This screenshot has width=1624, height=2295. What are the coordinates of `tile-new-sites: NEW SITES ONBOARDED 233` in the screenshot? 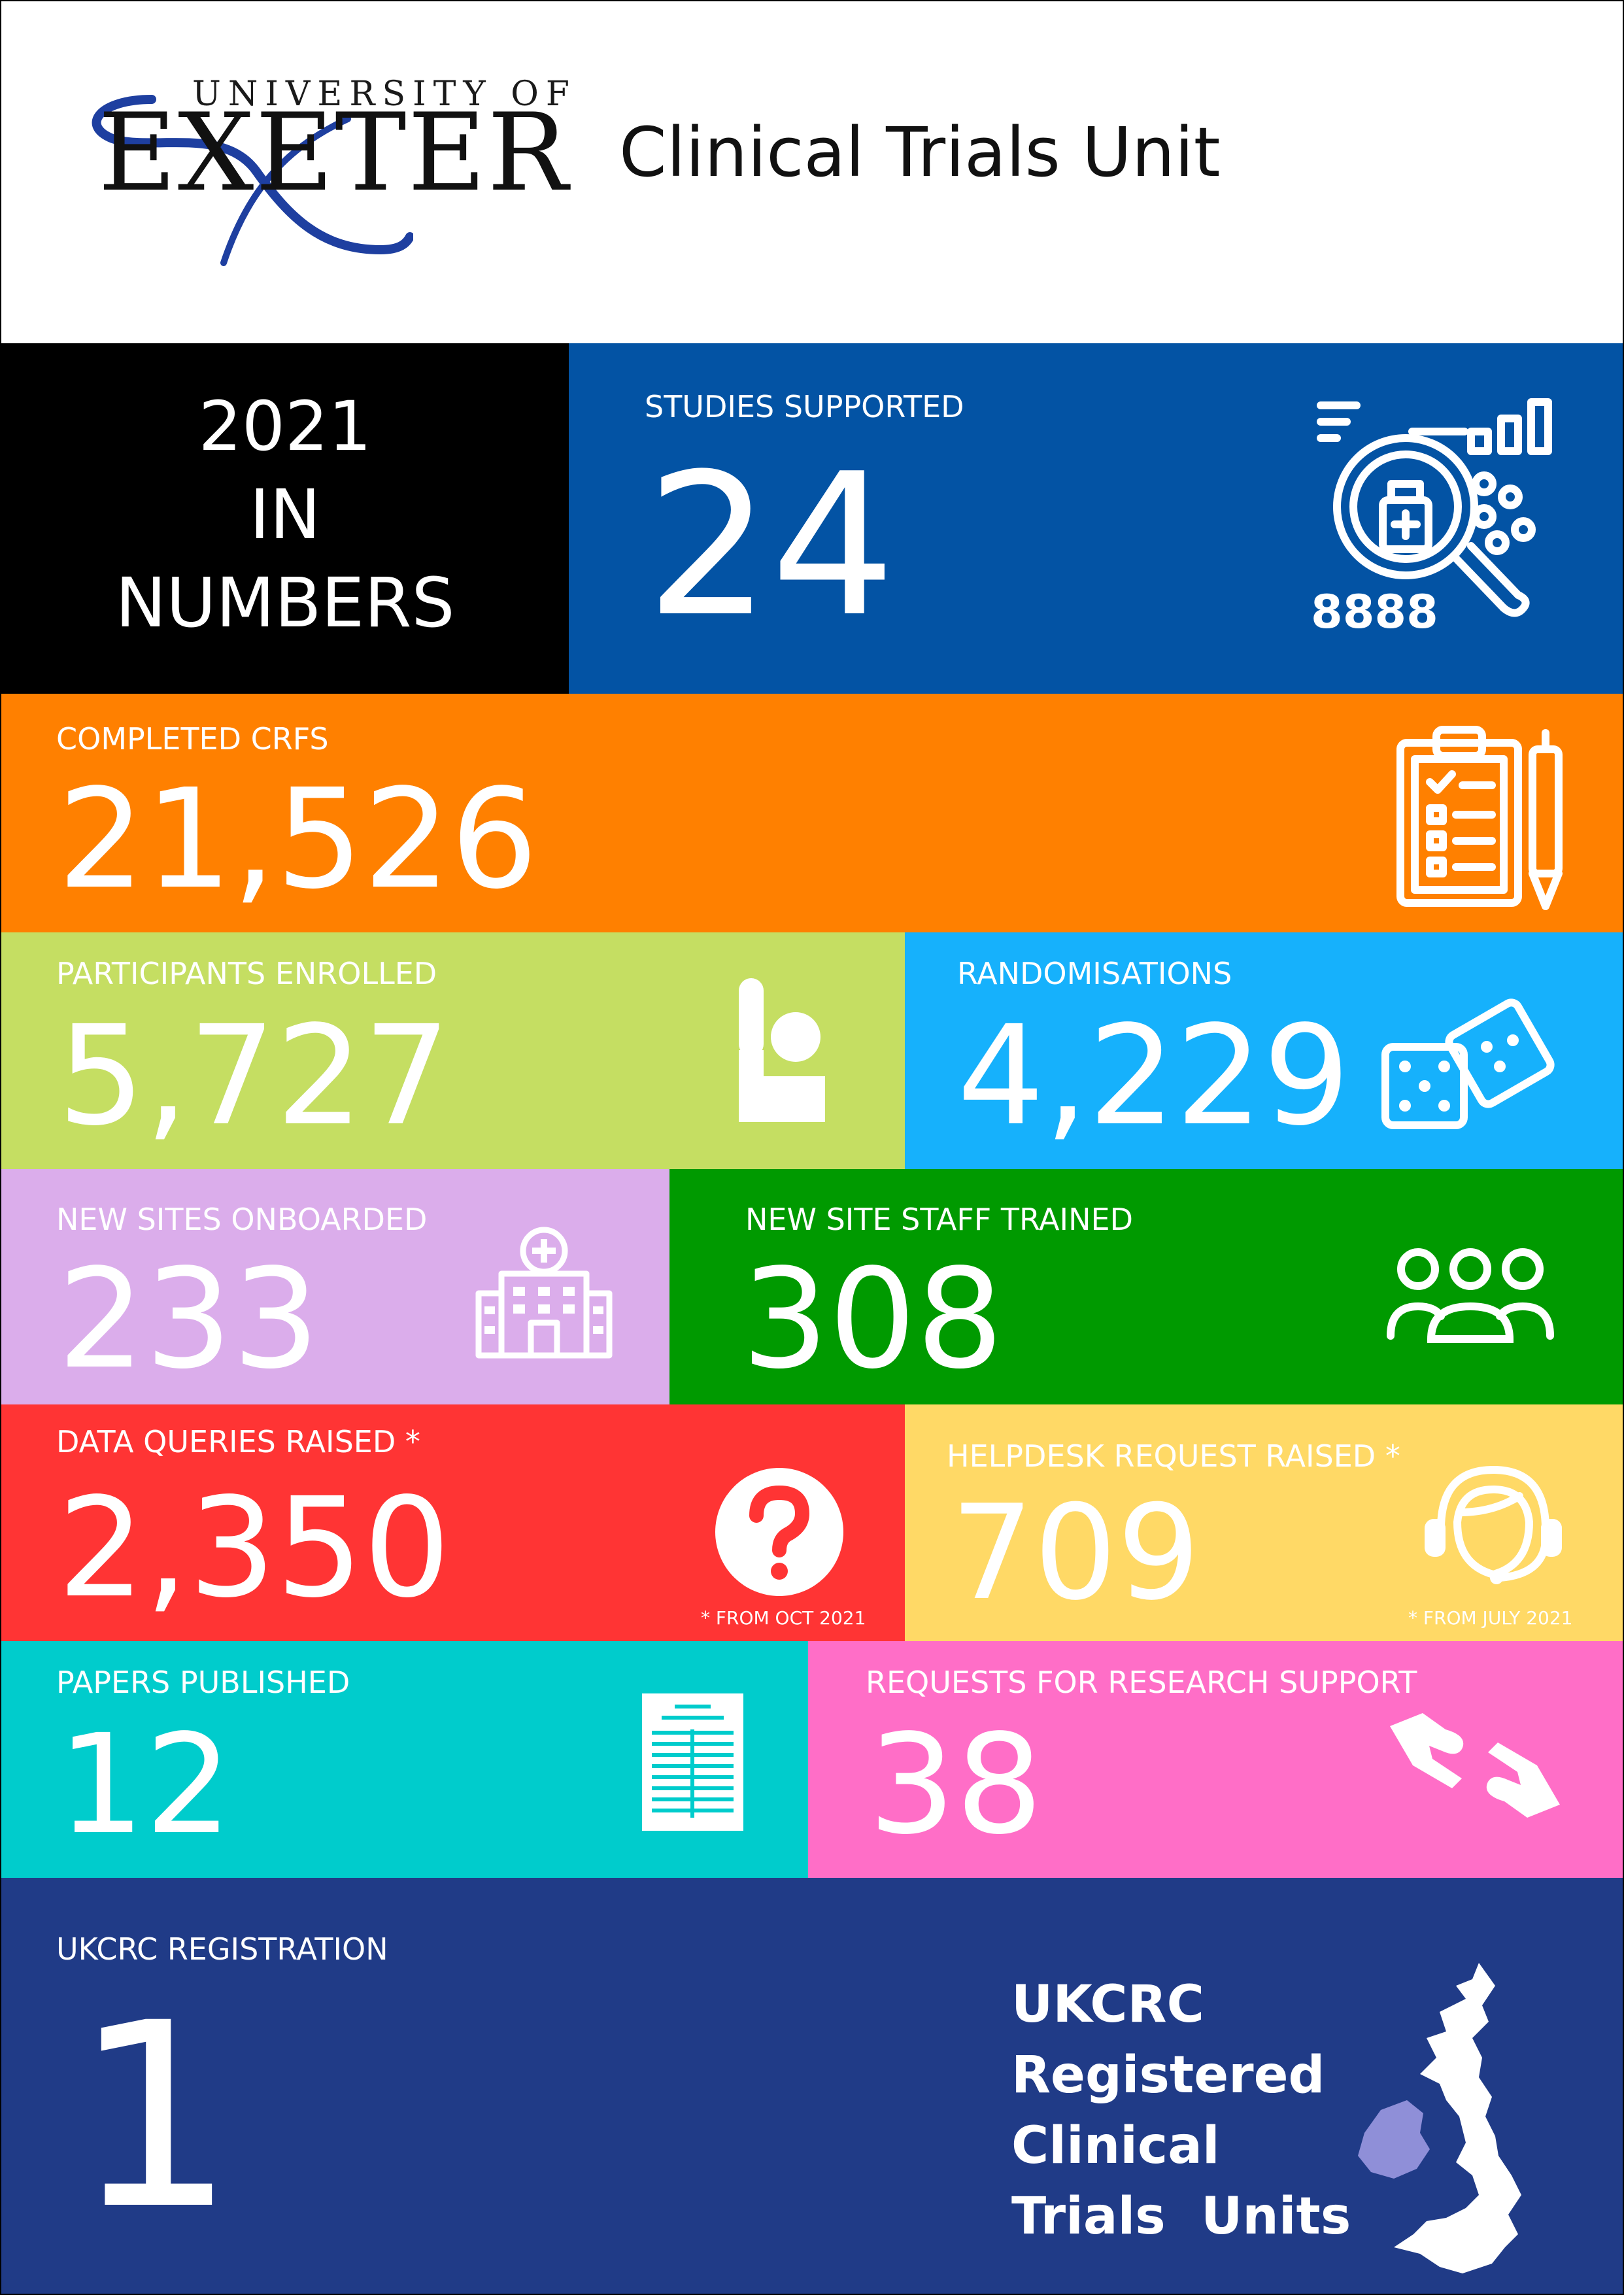 It's located at (335, 1286).